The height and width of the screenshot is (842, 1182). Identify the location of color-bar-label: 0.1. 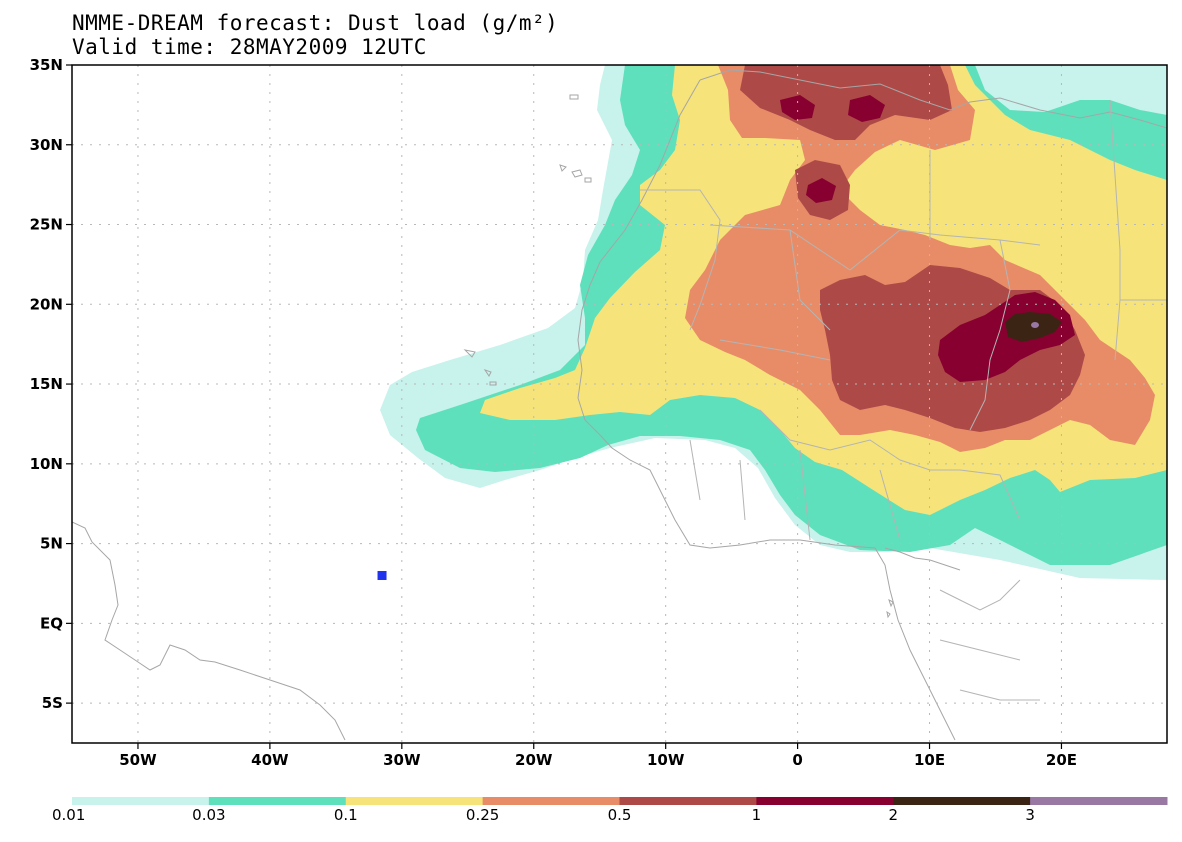
(346, 815).